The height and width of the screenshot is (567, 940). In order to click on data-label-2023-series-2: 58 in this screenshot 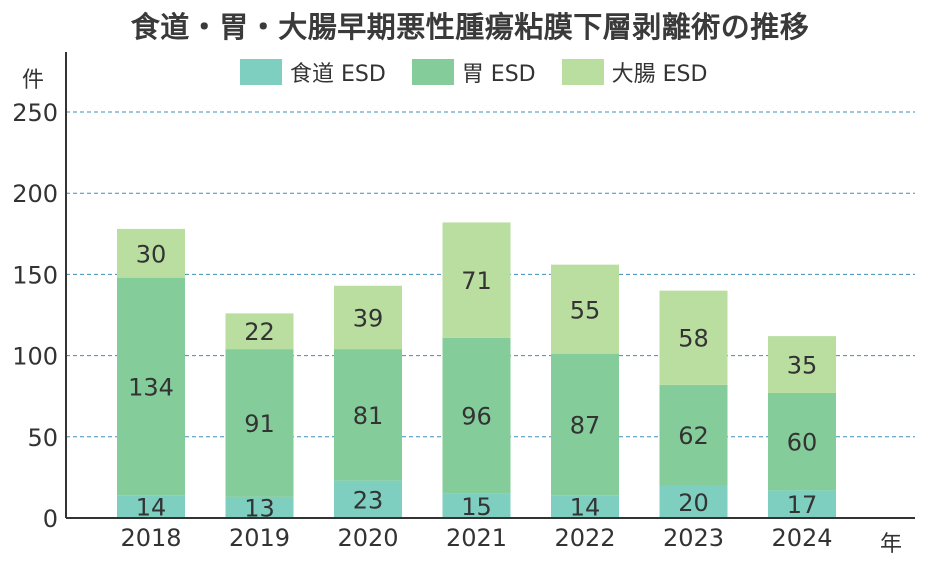, I will do `click(693, 339)`.